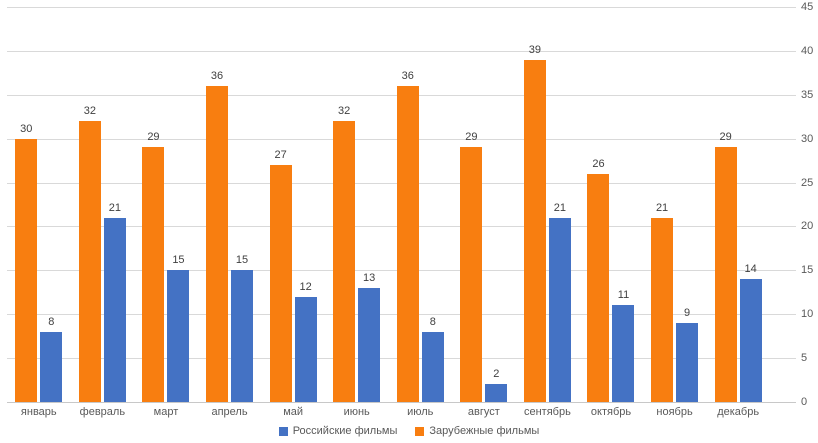 This screenshot has height=443, width=818. Describe the element at coordinates (280, 275) in the screenshot. I see `bar: 27` at that location.